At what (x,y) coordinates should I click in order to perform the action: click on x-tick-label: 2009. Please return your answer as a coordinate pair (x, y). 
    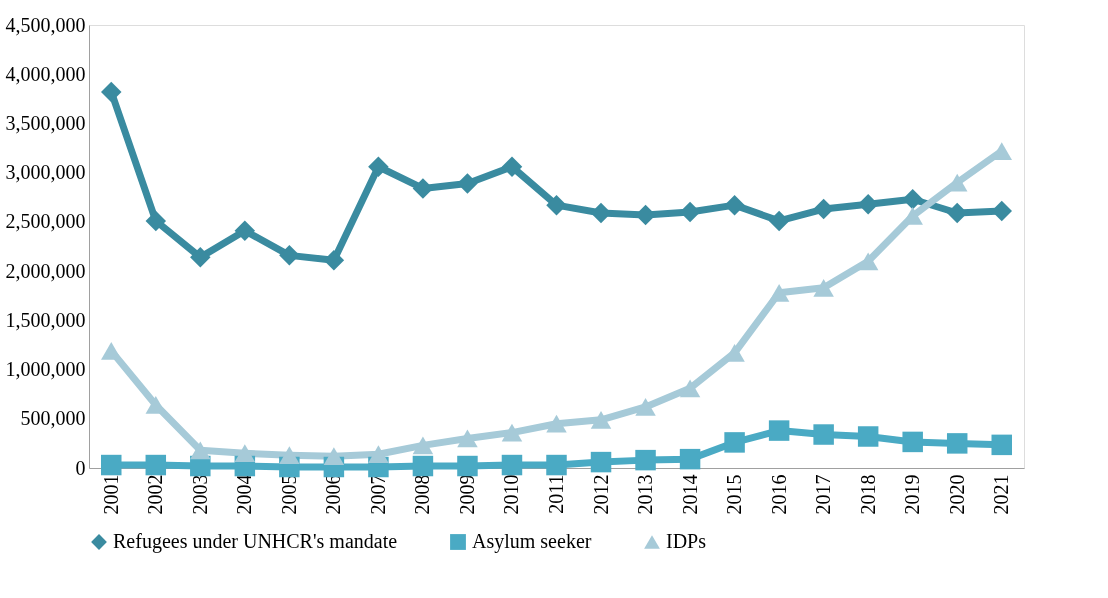
    Looking at the image, I should click on (466, 494).